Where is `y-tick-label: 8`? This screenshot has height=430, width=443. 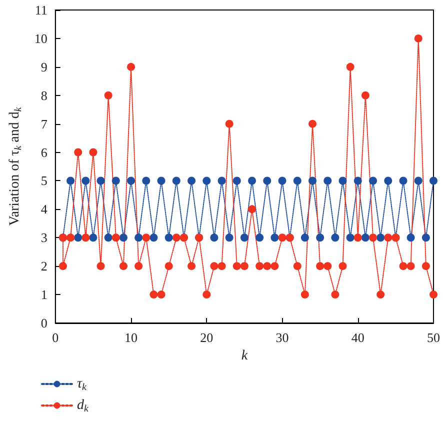 y-tick-label: 8 is located at coordinates (44, 95).